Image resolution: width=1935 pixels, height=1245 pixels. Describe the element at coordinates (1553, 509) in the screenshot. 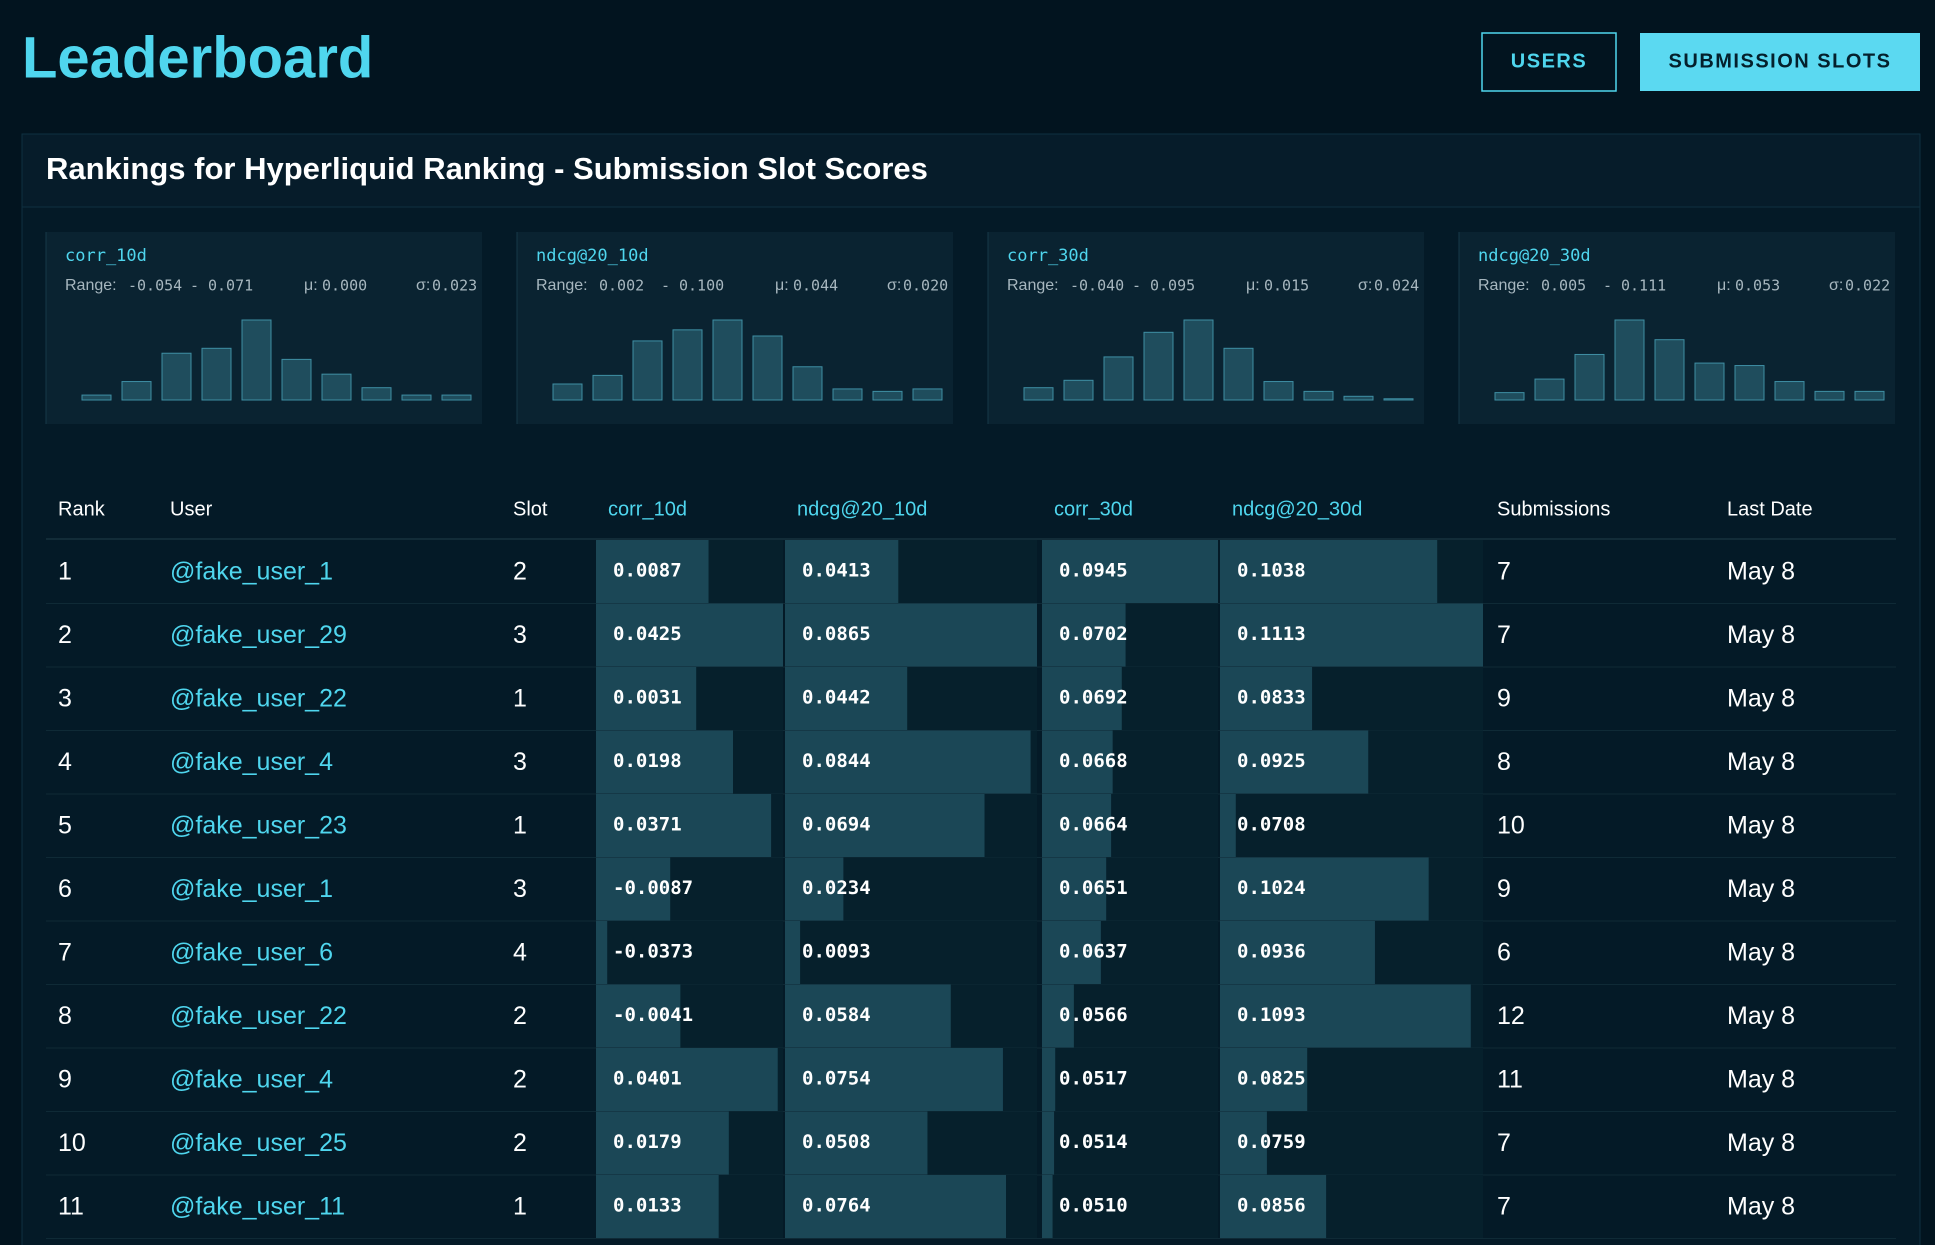

I see `column-header: Submissions` at that location.